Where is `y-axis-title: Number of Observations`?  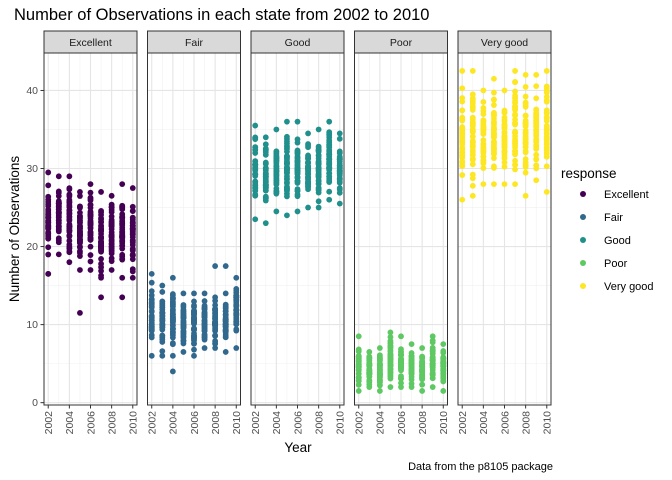
y-axis-title: Number of Observations is located at coordinates (14, 229).